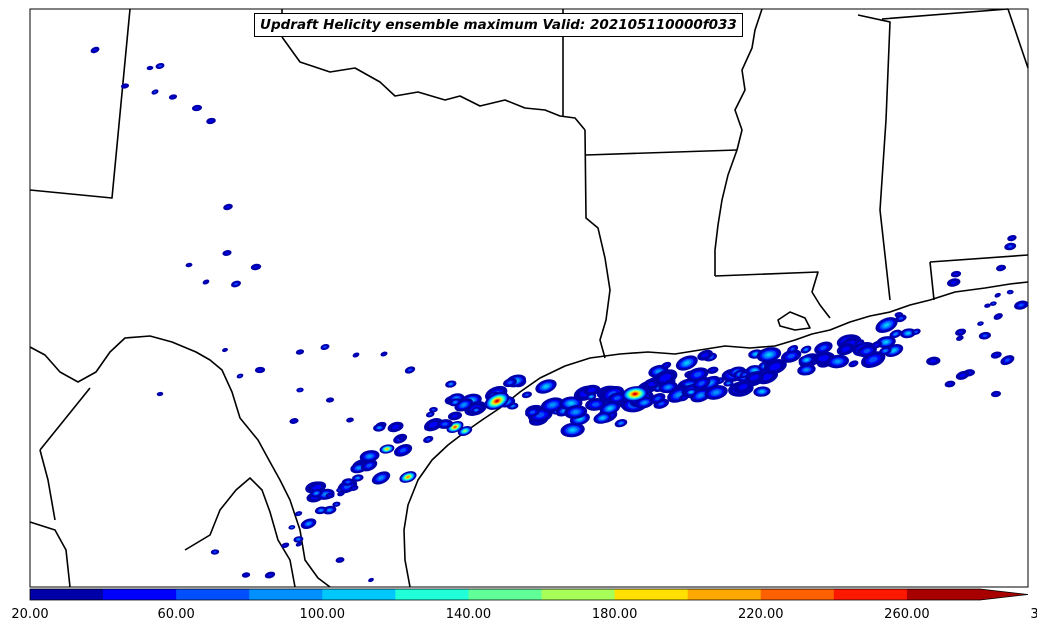 The image size is (1037, 633). What do you see at coordinates (180, 461) in the screenshot?
I see `country-border` at bounding box center [180, 461].